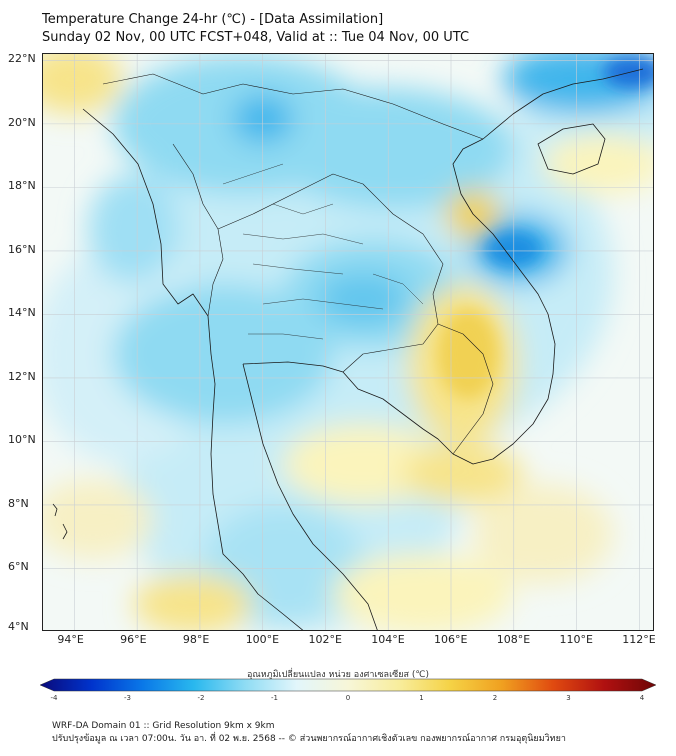  Describe the element at coordinates (22, 186) in the screenshot. I see `latitude-tick-label: 18°N` at that location.